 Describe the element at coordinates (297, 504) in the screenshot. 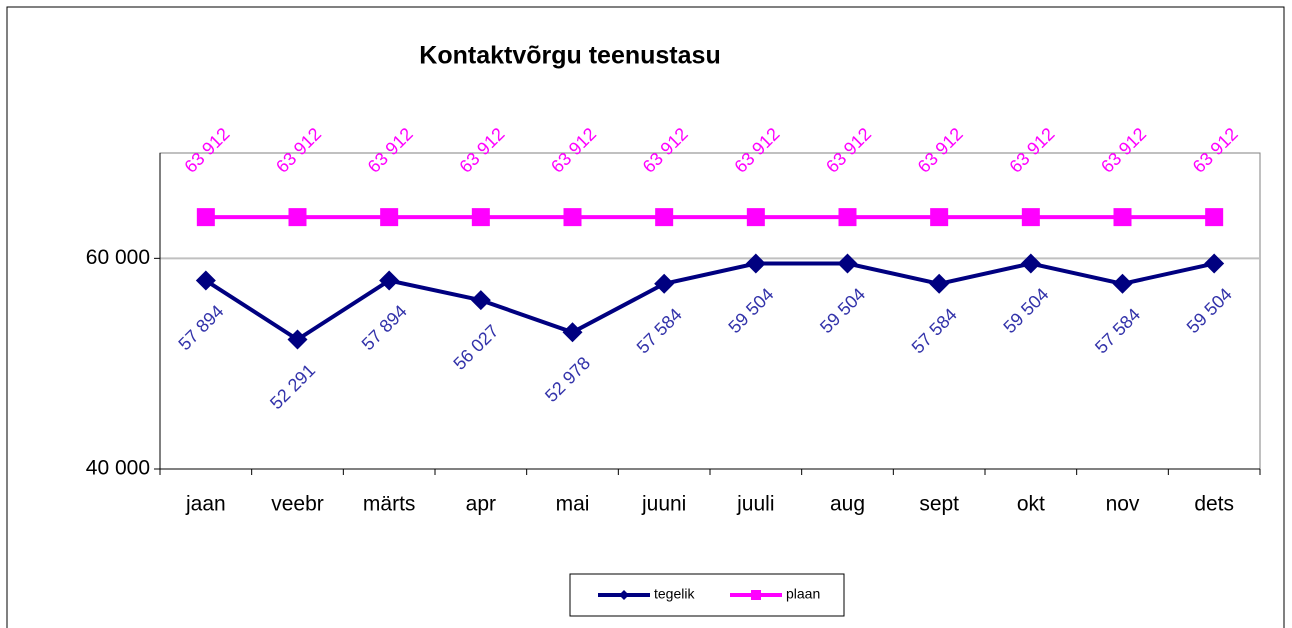

I see `x-tick-label: veebr` at that location.